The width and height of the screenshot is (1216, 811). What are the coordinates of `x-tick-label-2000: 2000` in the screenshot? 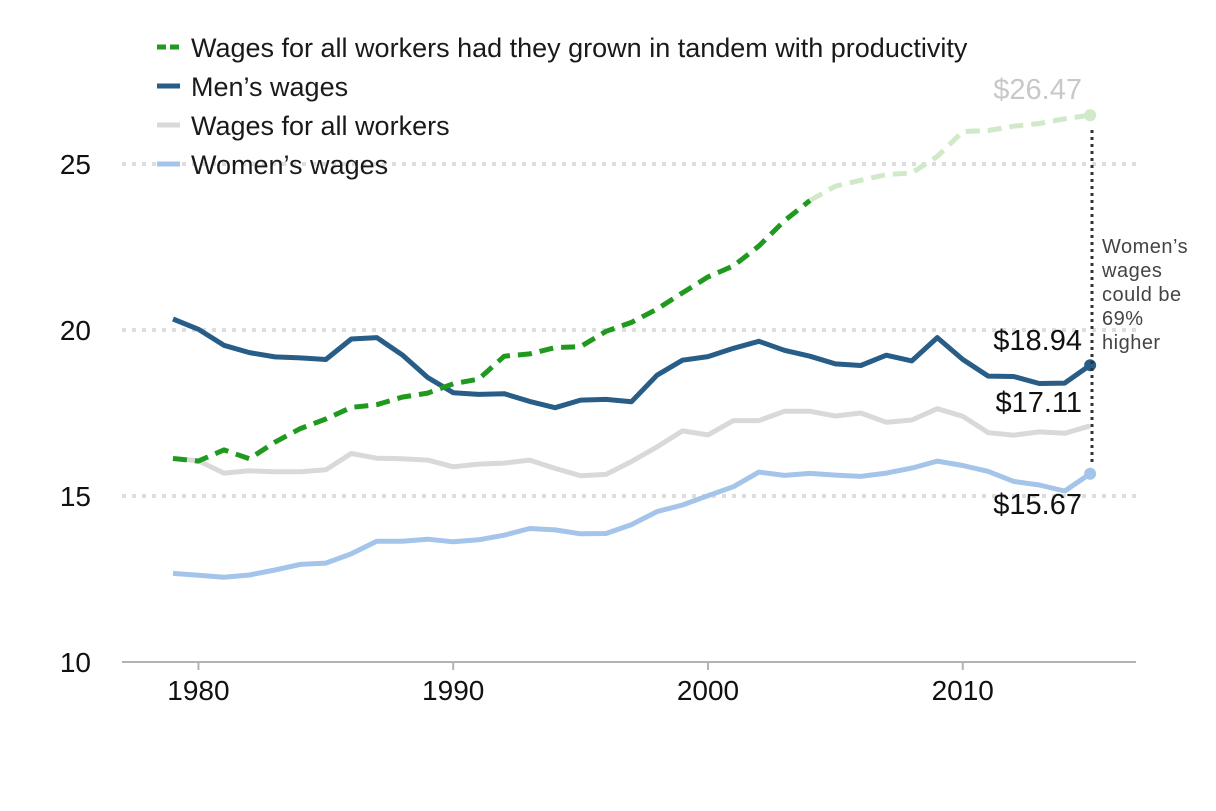 It's located at (708, 690).